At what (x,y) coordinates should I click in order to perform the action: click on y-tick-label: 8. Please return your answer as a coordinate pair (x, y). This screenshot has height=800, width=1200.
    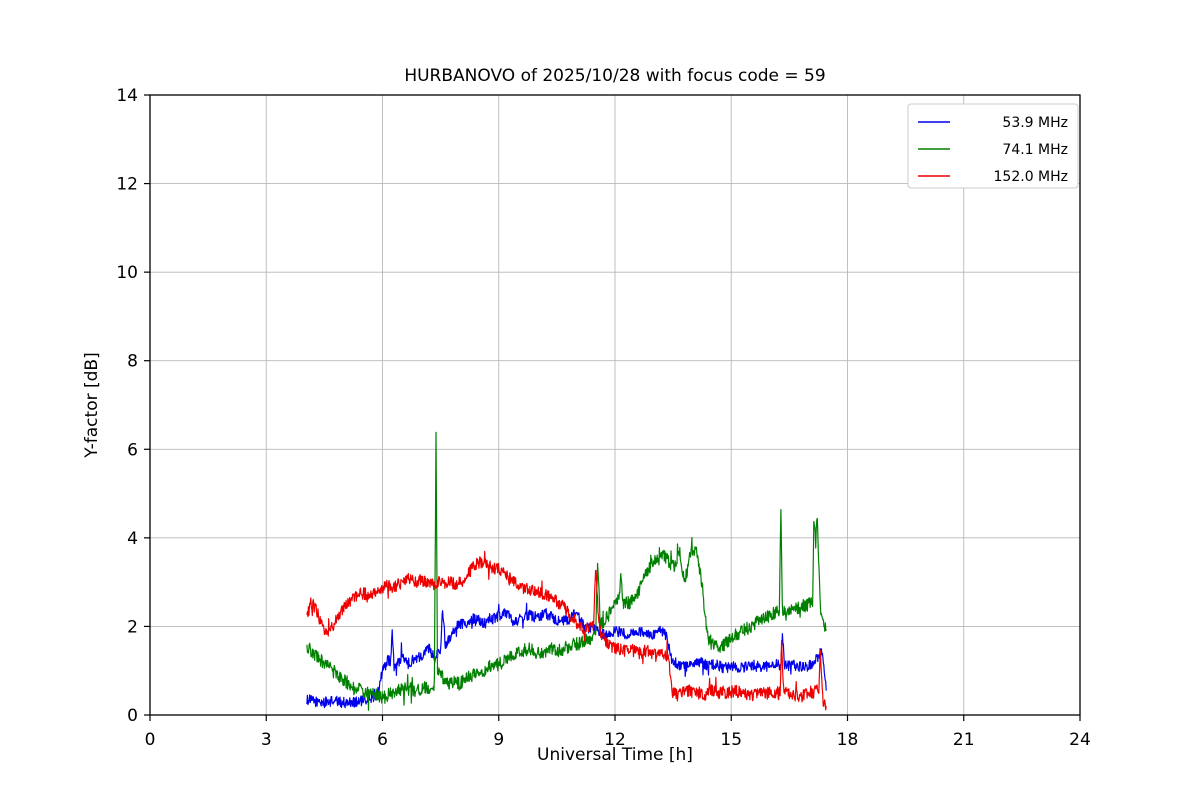
    Looking at the image, I should click on (132, 362).